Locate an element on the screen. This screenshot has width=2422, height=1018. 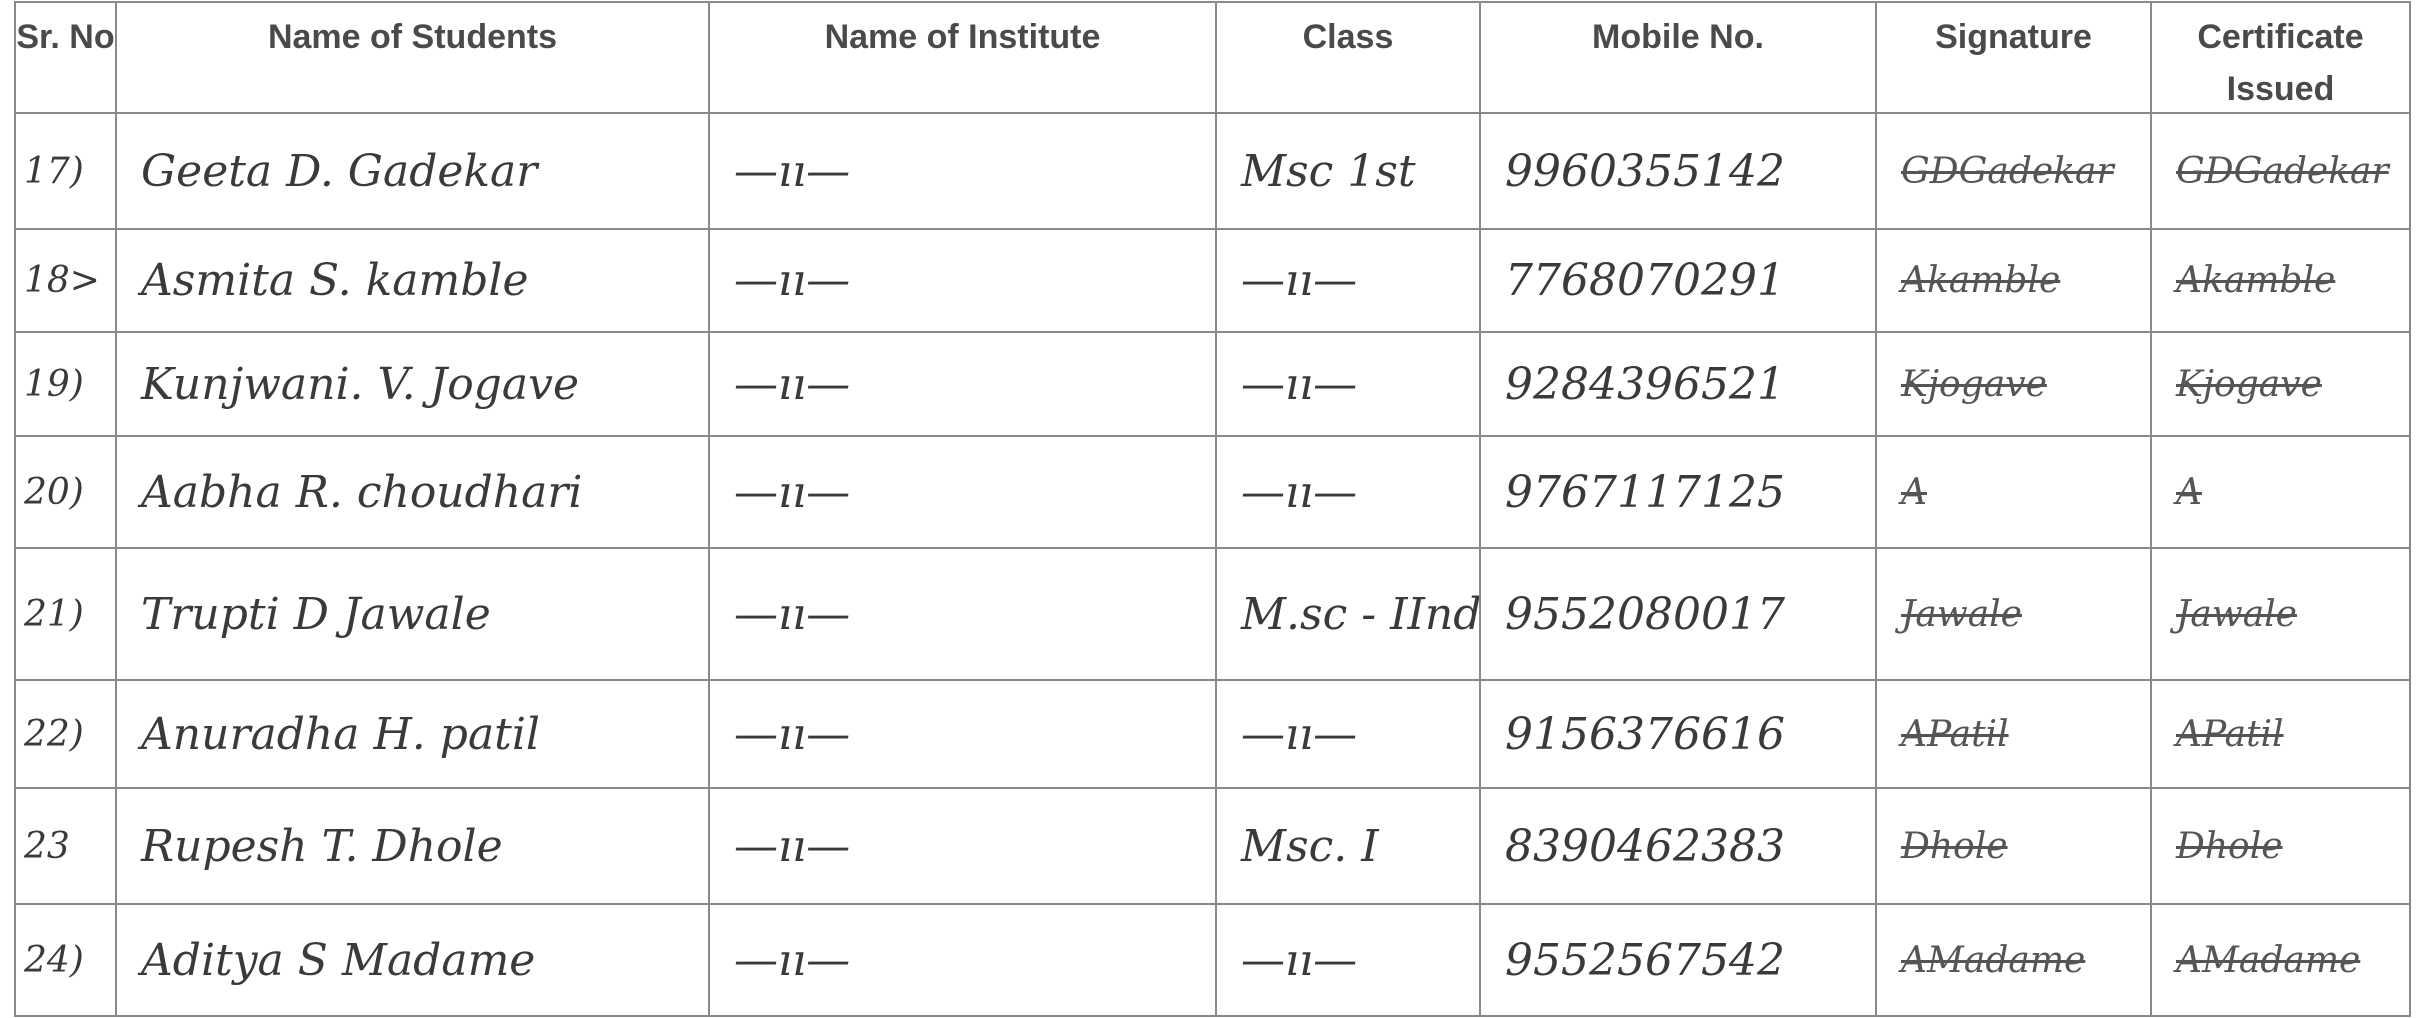
serial-number: 21) is located at coordinates (65, 614).